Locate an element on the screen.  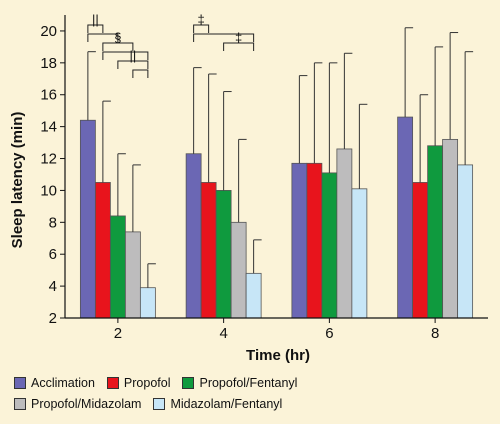
y-tick-label: 20 is located at coordinates (48, 31).